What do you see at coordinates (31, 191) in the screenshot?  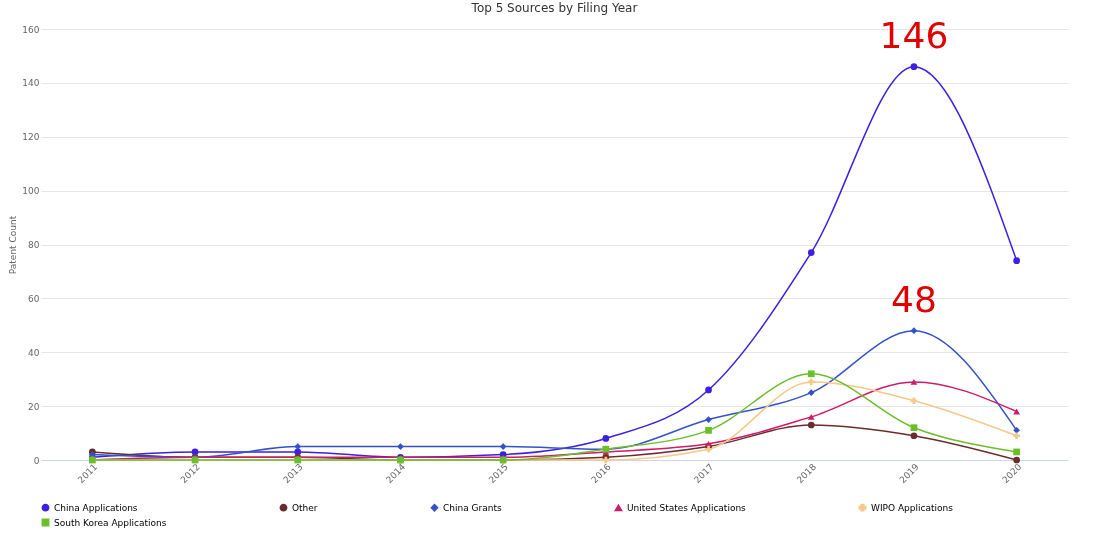 I see `y-tick-label: 100` at bounding box center [31, 191].